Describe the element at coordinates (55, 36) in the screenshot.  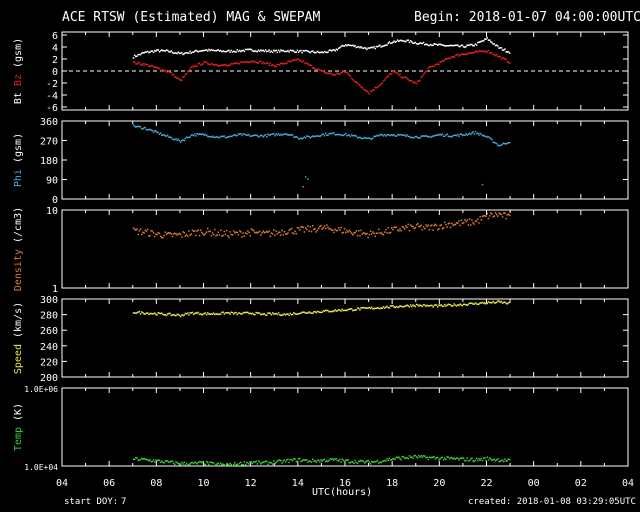
I see `mag-ytick-label: 6` at that location.